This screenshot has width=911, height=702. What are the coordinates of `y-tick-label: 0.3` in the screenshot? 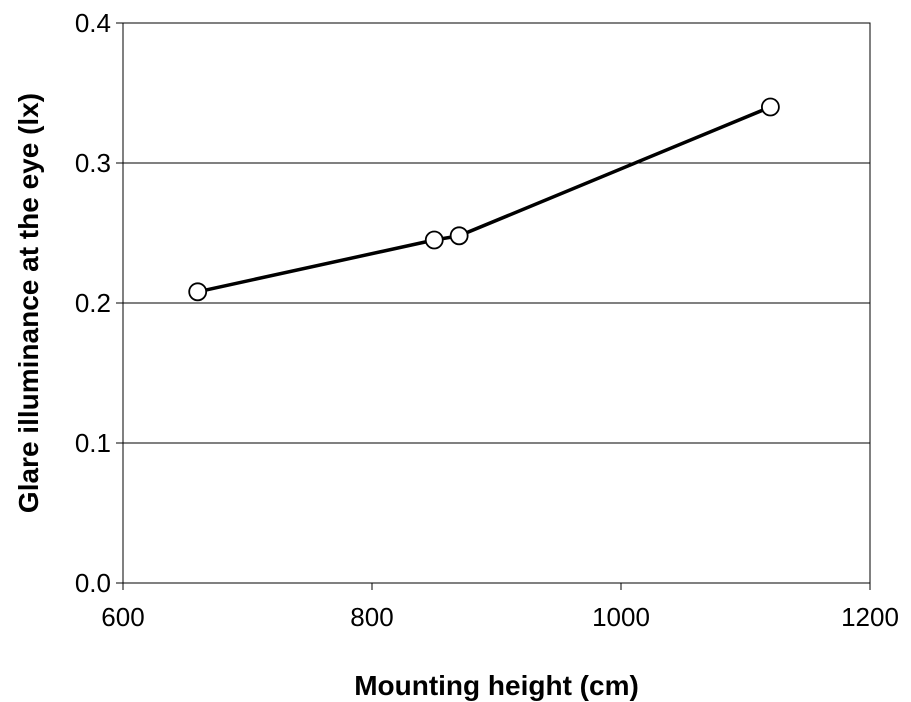 It's located at (93, 163).